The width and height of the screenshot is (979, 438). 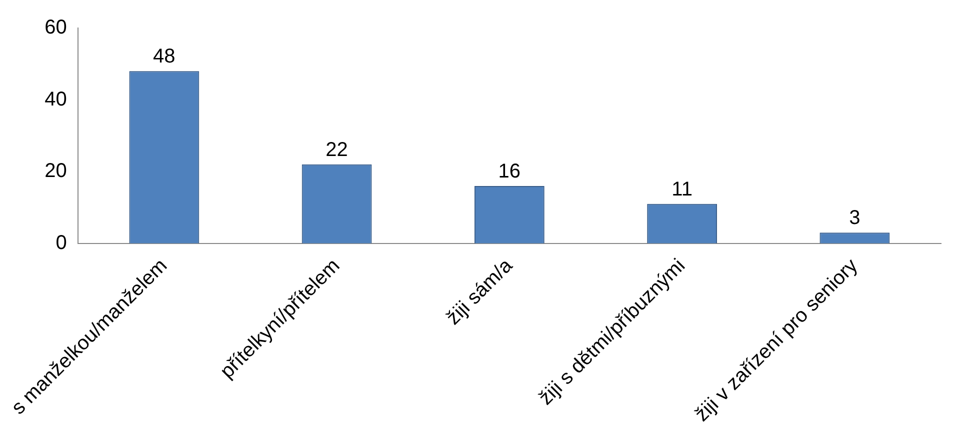 I want to click on y-tick-label: 20, so click(x=55, y=171).